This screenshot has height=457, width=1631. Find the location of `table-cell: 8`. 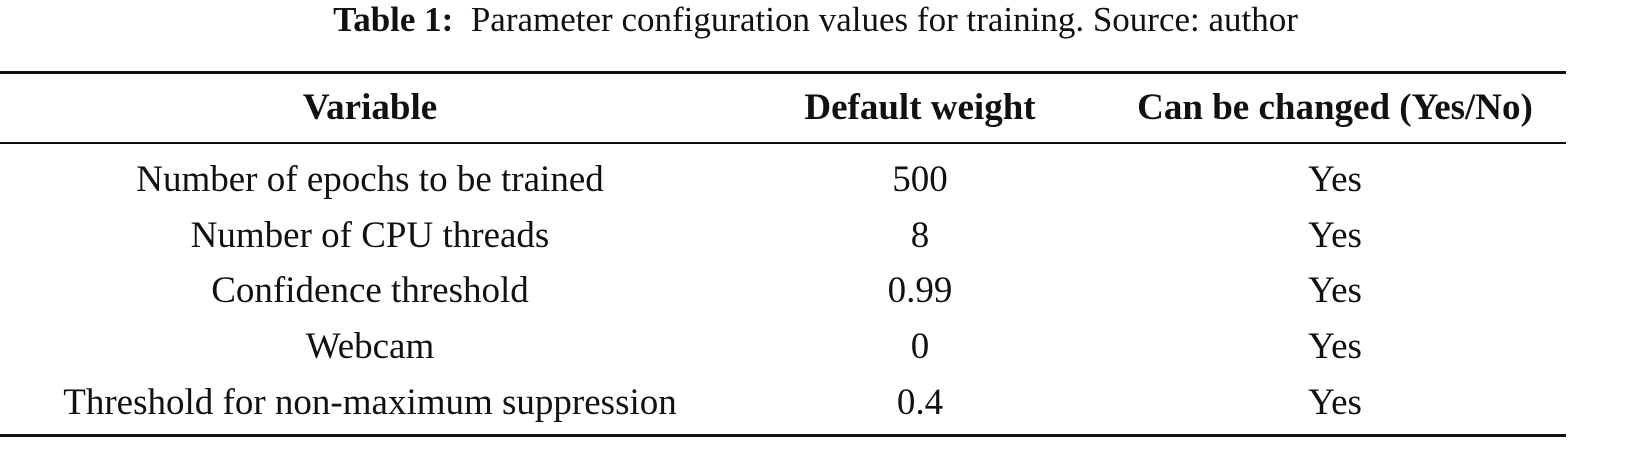

table-cell: 8 is located at coordinates (920, 235).